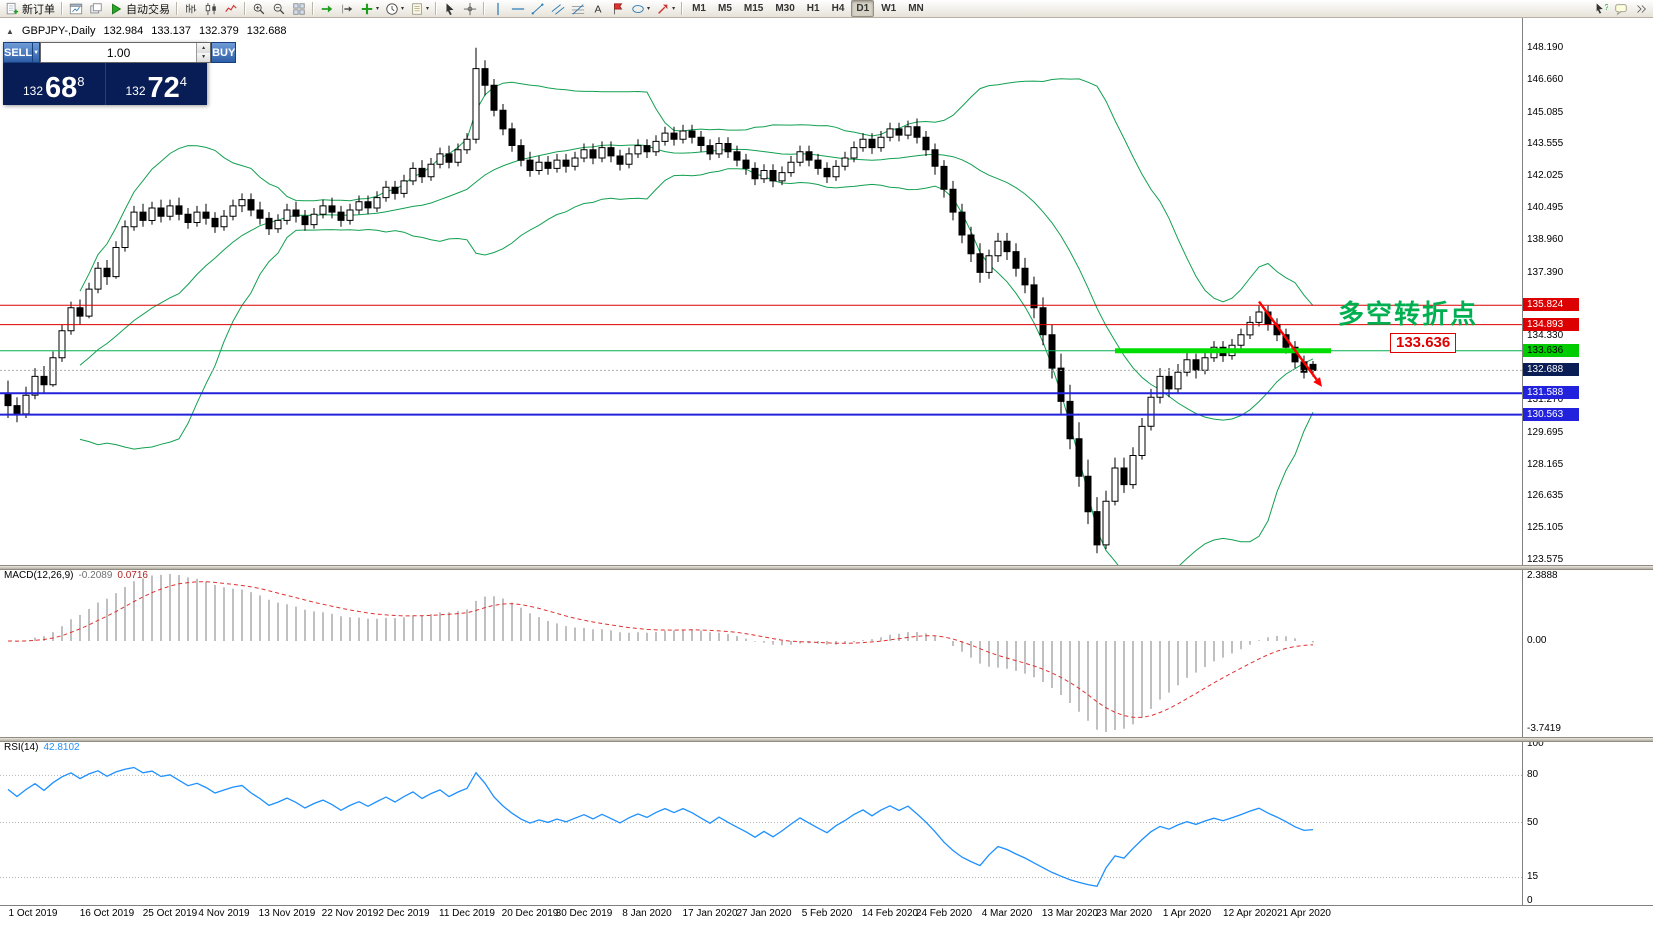 The image size is (1653, 941). Describe the element at coordinates (219, 31) in the screenshot. I see `ohlc-low: 132.379` at that location.